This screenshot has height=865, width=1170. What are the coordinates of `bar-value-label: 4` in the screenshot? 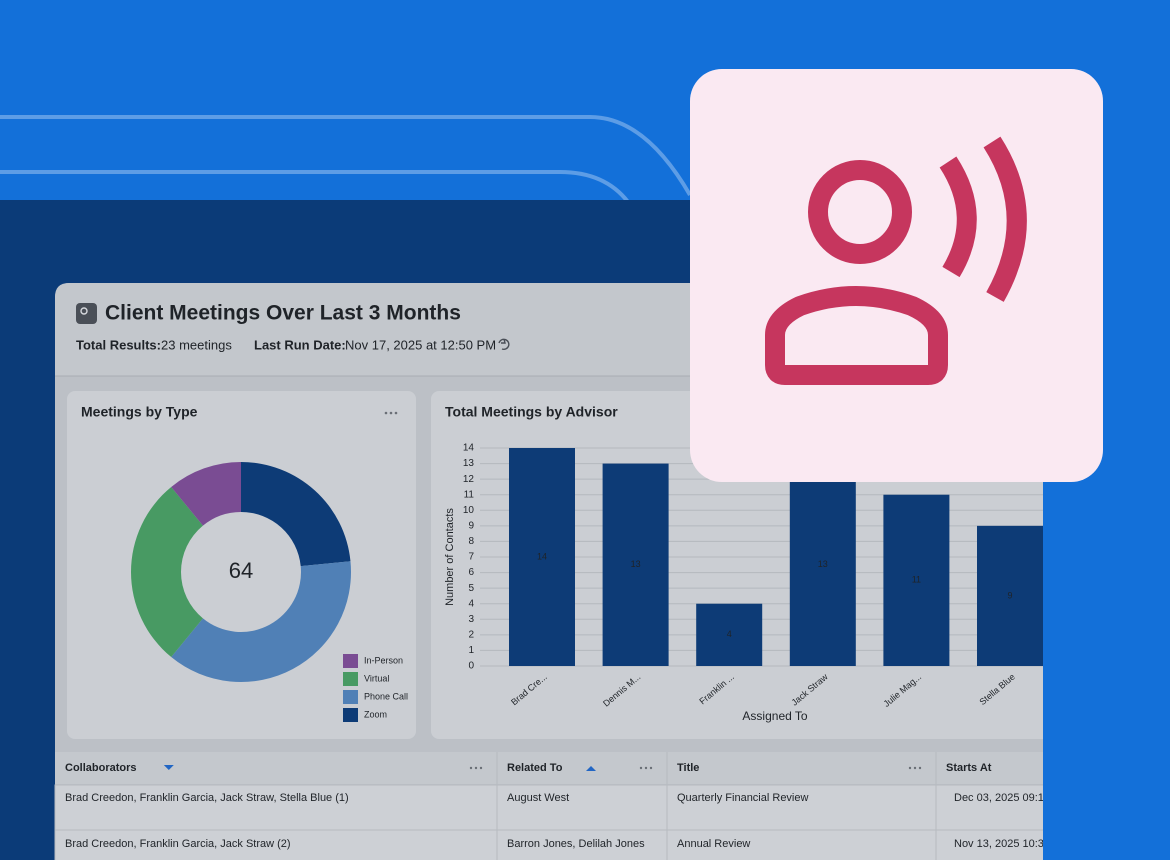 It's located at (729, 634).